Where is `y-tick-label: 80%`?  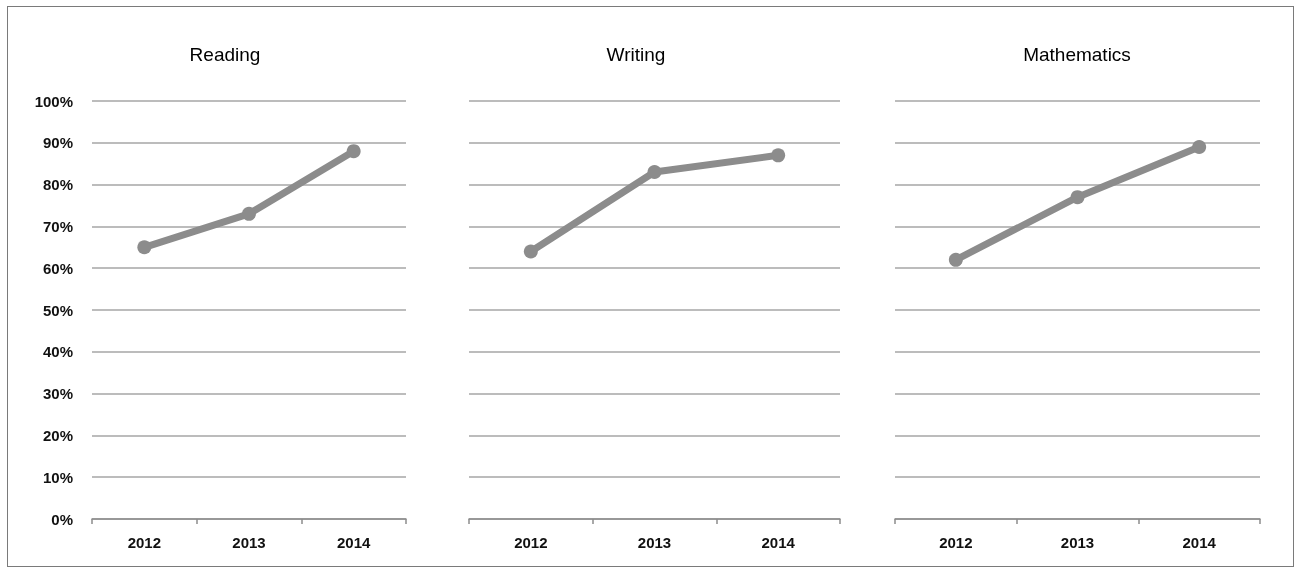
y-tick-label: 80% is located at coordinates (57, 185).